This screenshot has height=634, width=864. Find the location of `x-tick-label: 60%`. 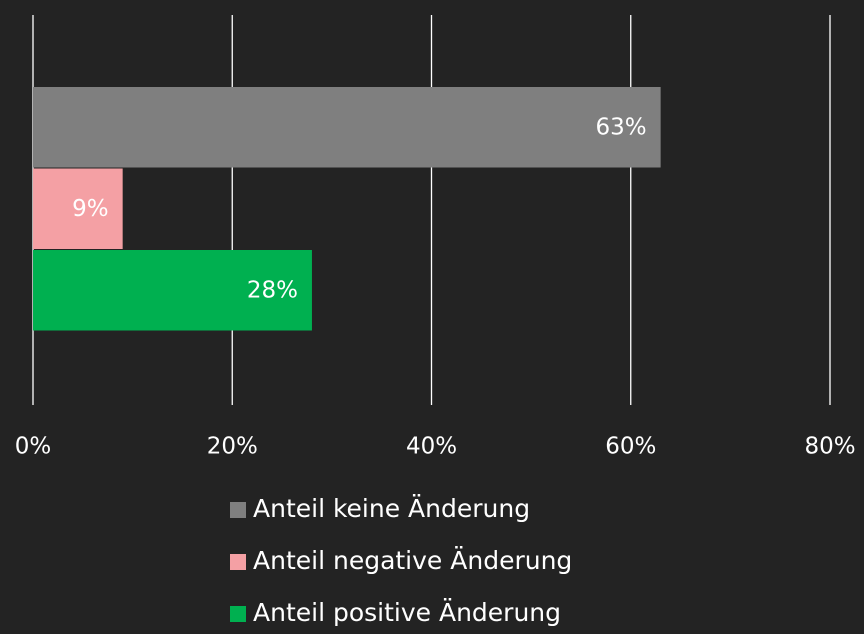

x-tick-label: 60% is located at coordinates (630, 447).